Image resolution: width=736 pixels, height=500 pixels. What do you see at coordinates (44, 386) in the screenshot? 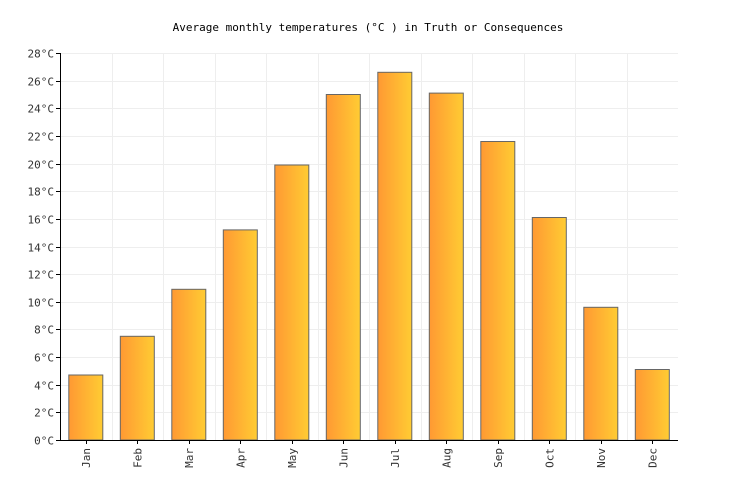
I see `y-tick-label: 4°C` at bounding box center [44, 386].